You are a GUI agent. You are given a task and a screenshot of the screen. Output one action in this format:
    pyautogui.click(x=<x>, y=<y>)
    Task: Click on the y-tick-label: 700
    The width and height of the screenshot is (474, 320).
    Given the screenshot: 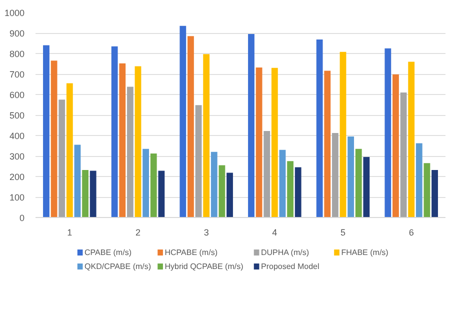 What is the action you would take?
    pyautogui.click(x=17, y=75)
    